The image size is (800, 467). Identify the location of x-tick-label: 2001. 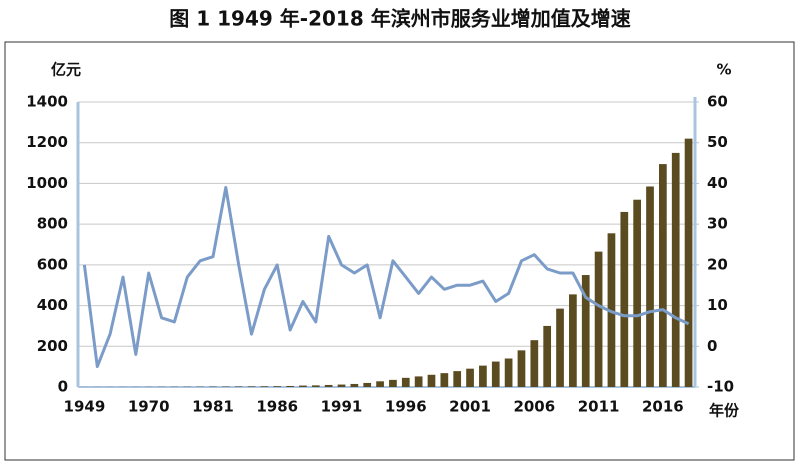
(470, 407).